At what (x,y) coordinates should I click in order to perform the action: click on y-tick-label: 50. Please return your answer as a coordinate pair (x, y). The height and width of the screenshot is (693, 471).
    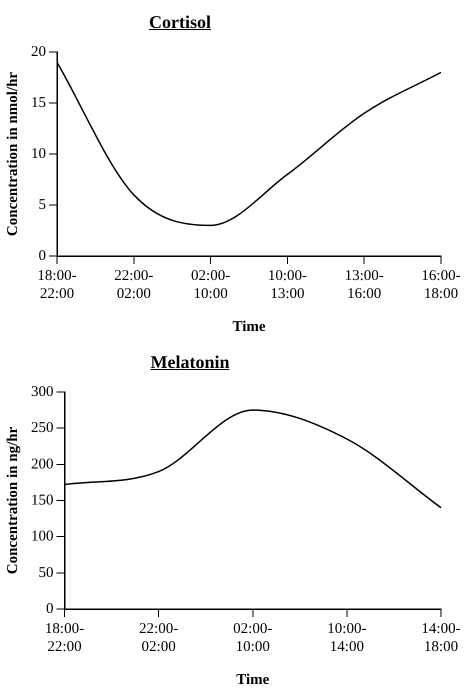
    Looking at the image, I should click on (46, 572).